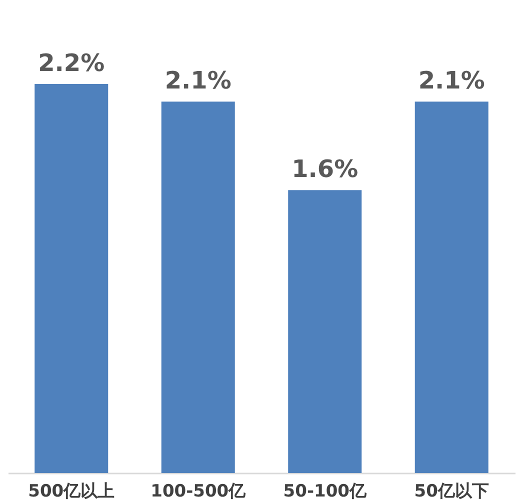  What do you see at coordinates (451, 492) in the screenshot?
I see `x-tick-label: 50亿以下` at bounding box center [451, 492].